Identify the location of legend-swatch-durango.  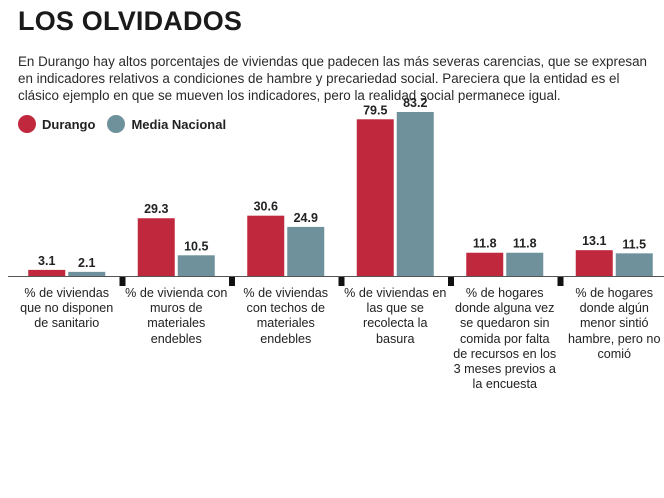
(27, 124).